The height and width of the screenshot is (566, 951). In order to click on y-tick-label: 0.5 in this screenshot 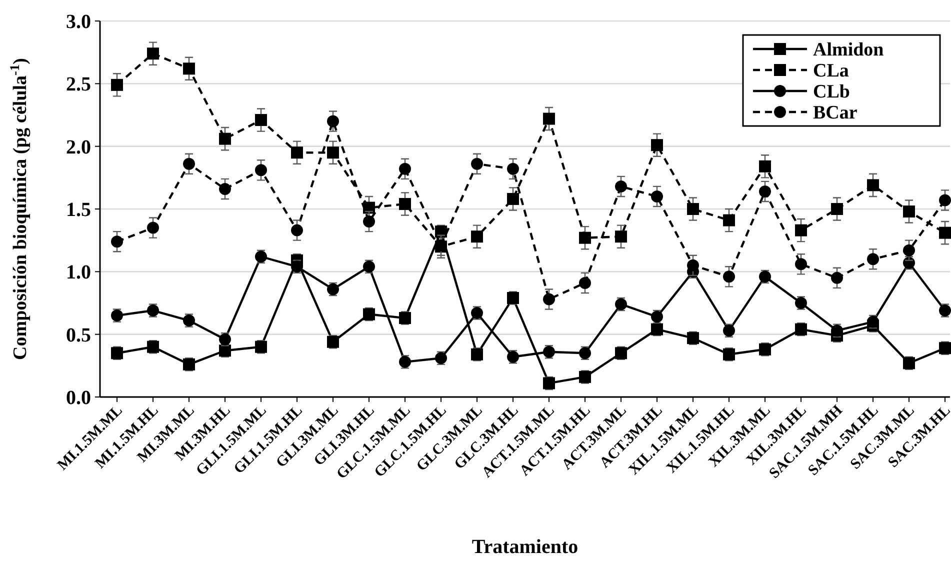, I will do `click(78, 335)`.